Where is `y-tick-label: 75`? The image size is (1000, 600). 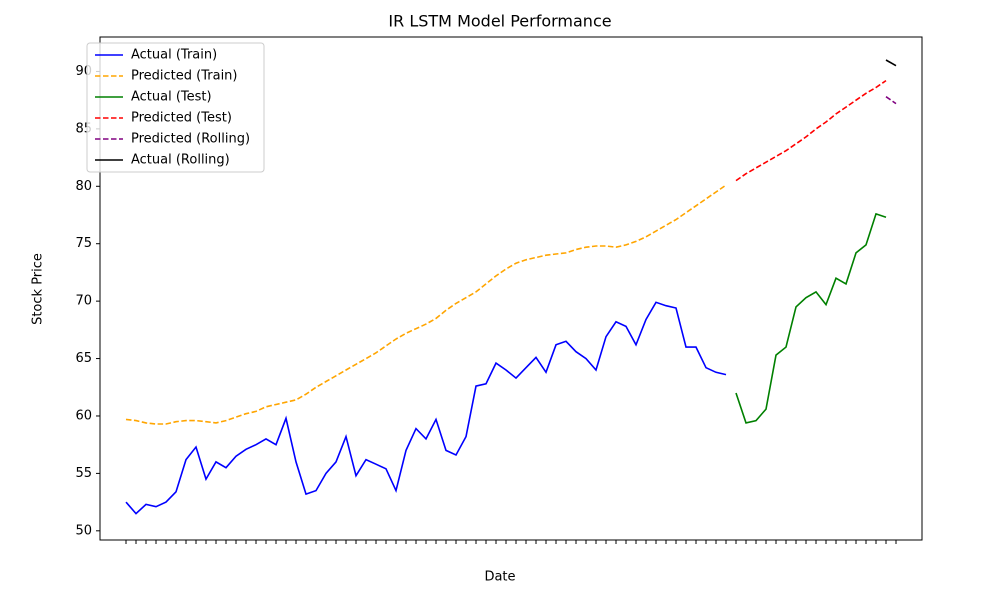
y-tick-label: 75 is located at coordinates (83, 243).